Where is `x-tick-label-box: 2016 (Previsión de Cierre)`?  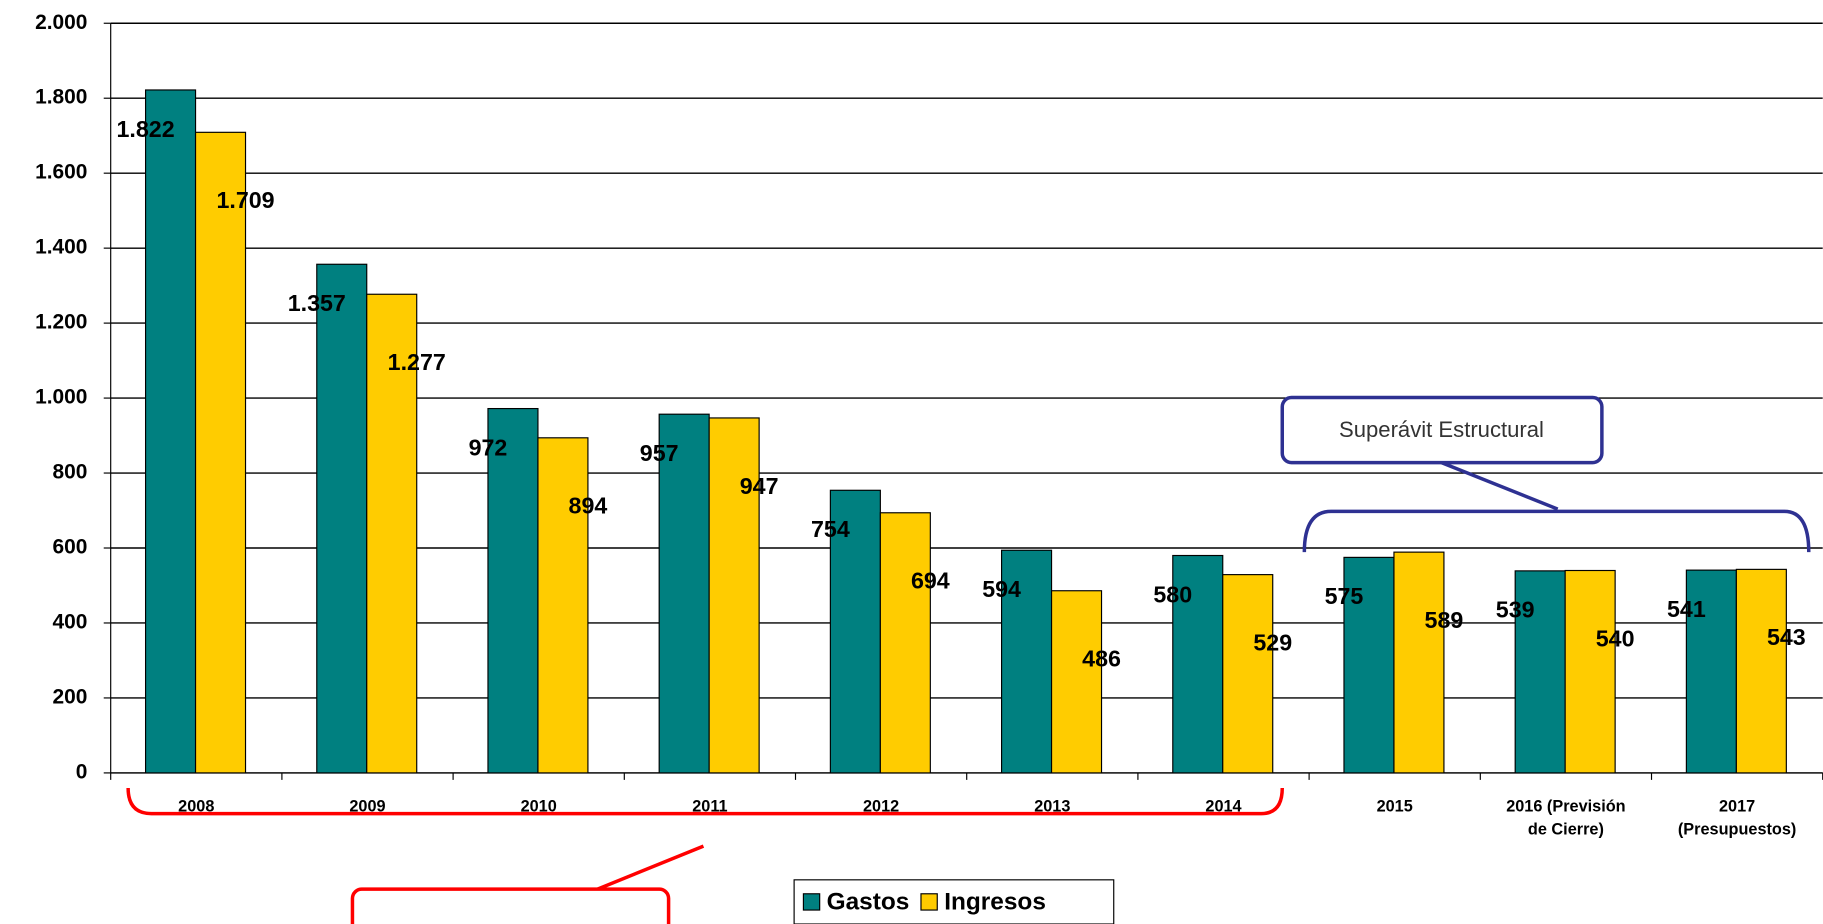
x-tick-label-box: 2016 (Previsión de Cierre) is located at coordinates (1566, 817).